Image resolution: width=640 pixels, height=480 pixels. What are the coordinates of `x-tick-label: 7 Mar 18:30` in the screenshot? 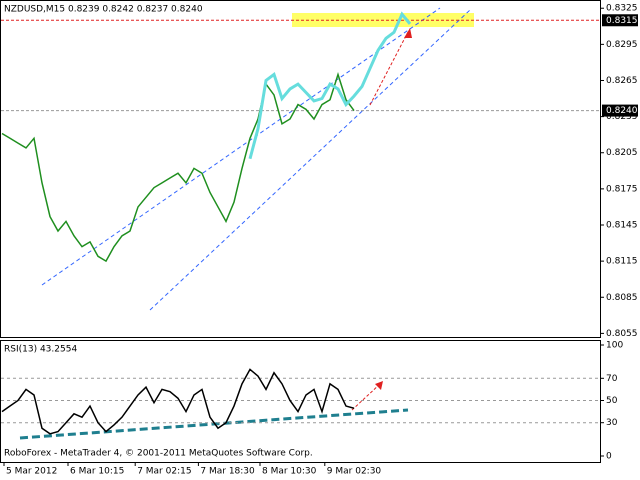 It's located at (227, 472).